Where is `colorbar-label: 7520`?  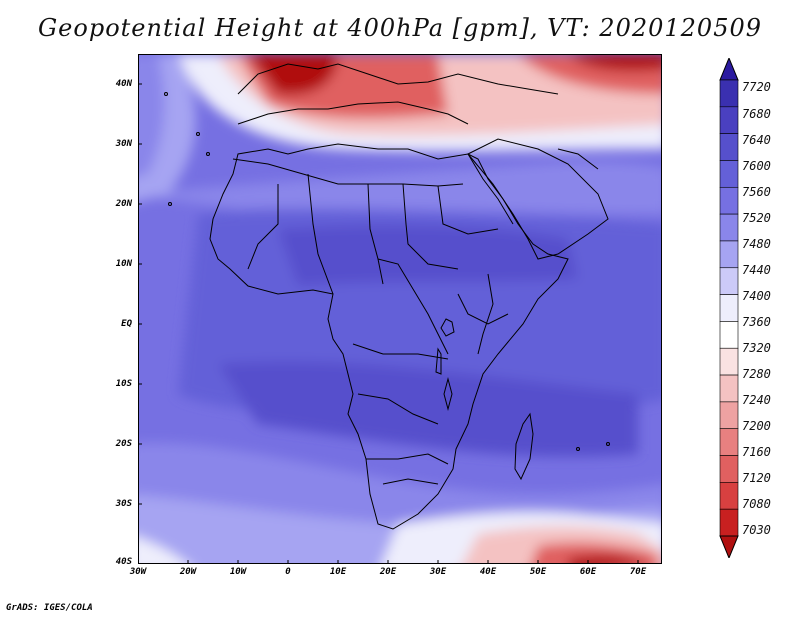 colorbar-label: 7520 is located at coordinates (756, 218).